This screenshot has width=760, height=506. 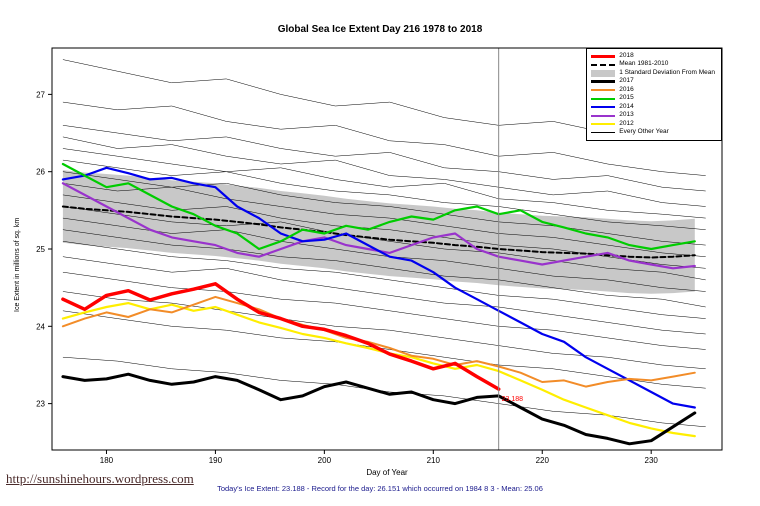 What do you see at coordinates (513, 399) in the screenshot?
I see `current-extent-annotation: 23.188` at bounding box center [513, 399].